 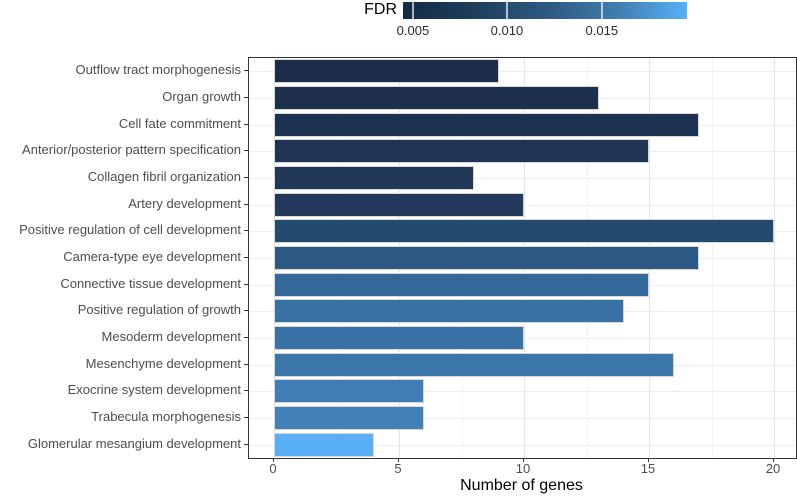 I want to click on legend-tick-label: 0.015, so click(x=602, y=30).